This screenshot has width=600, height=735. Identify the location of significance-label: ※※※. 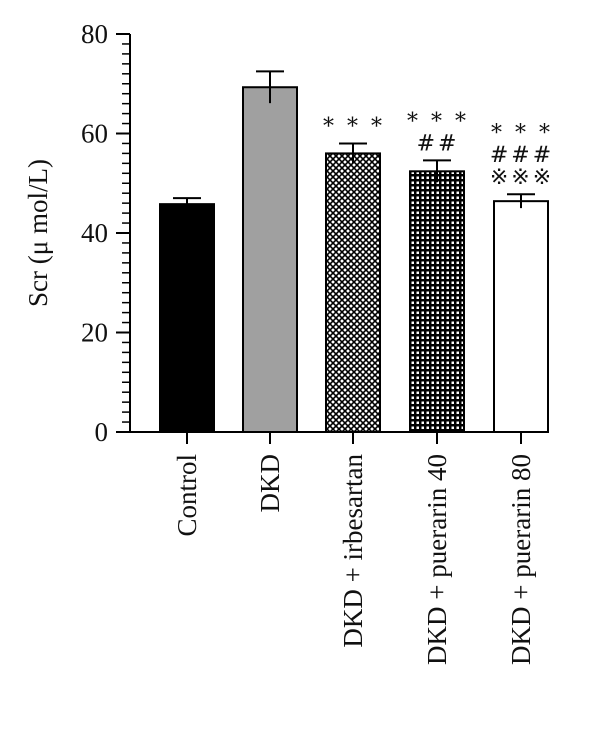
(522, 177).